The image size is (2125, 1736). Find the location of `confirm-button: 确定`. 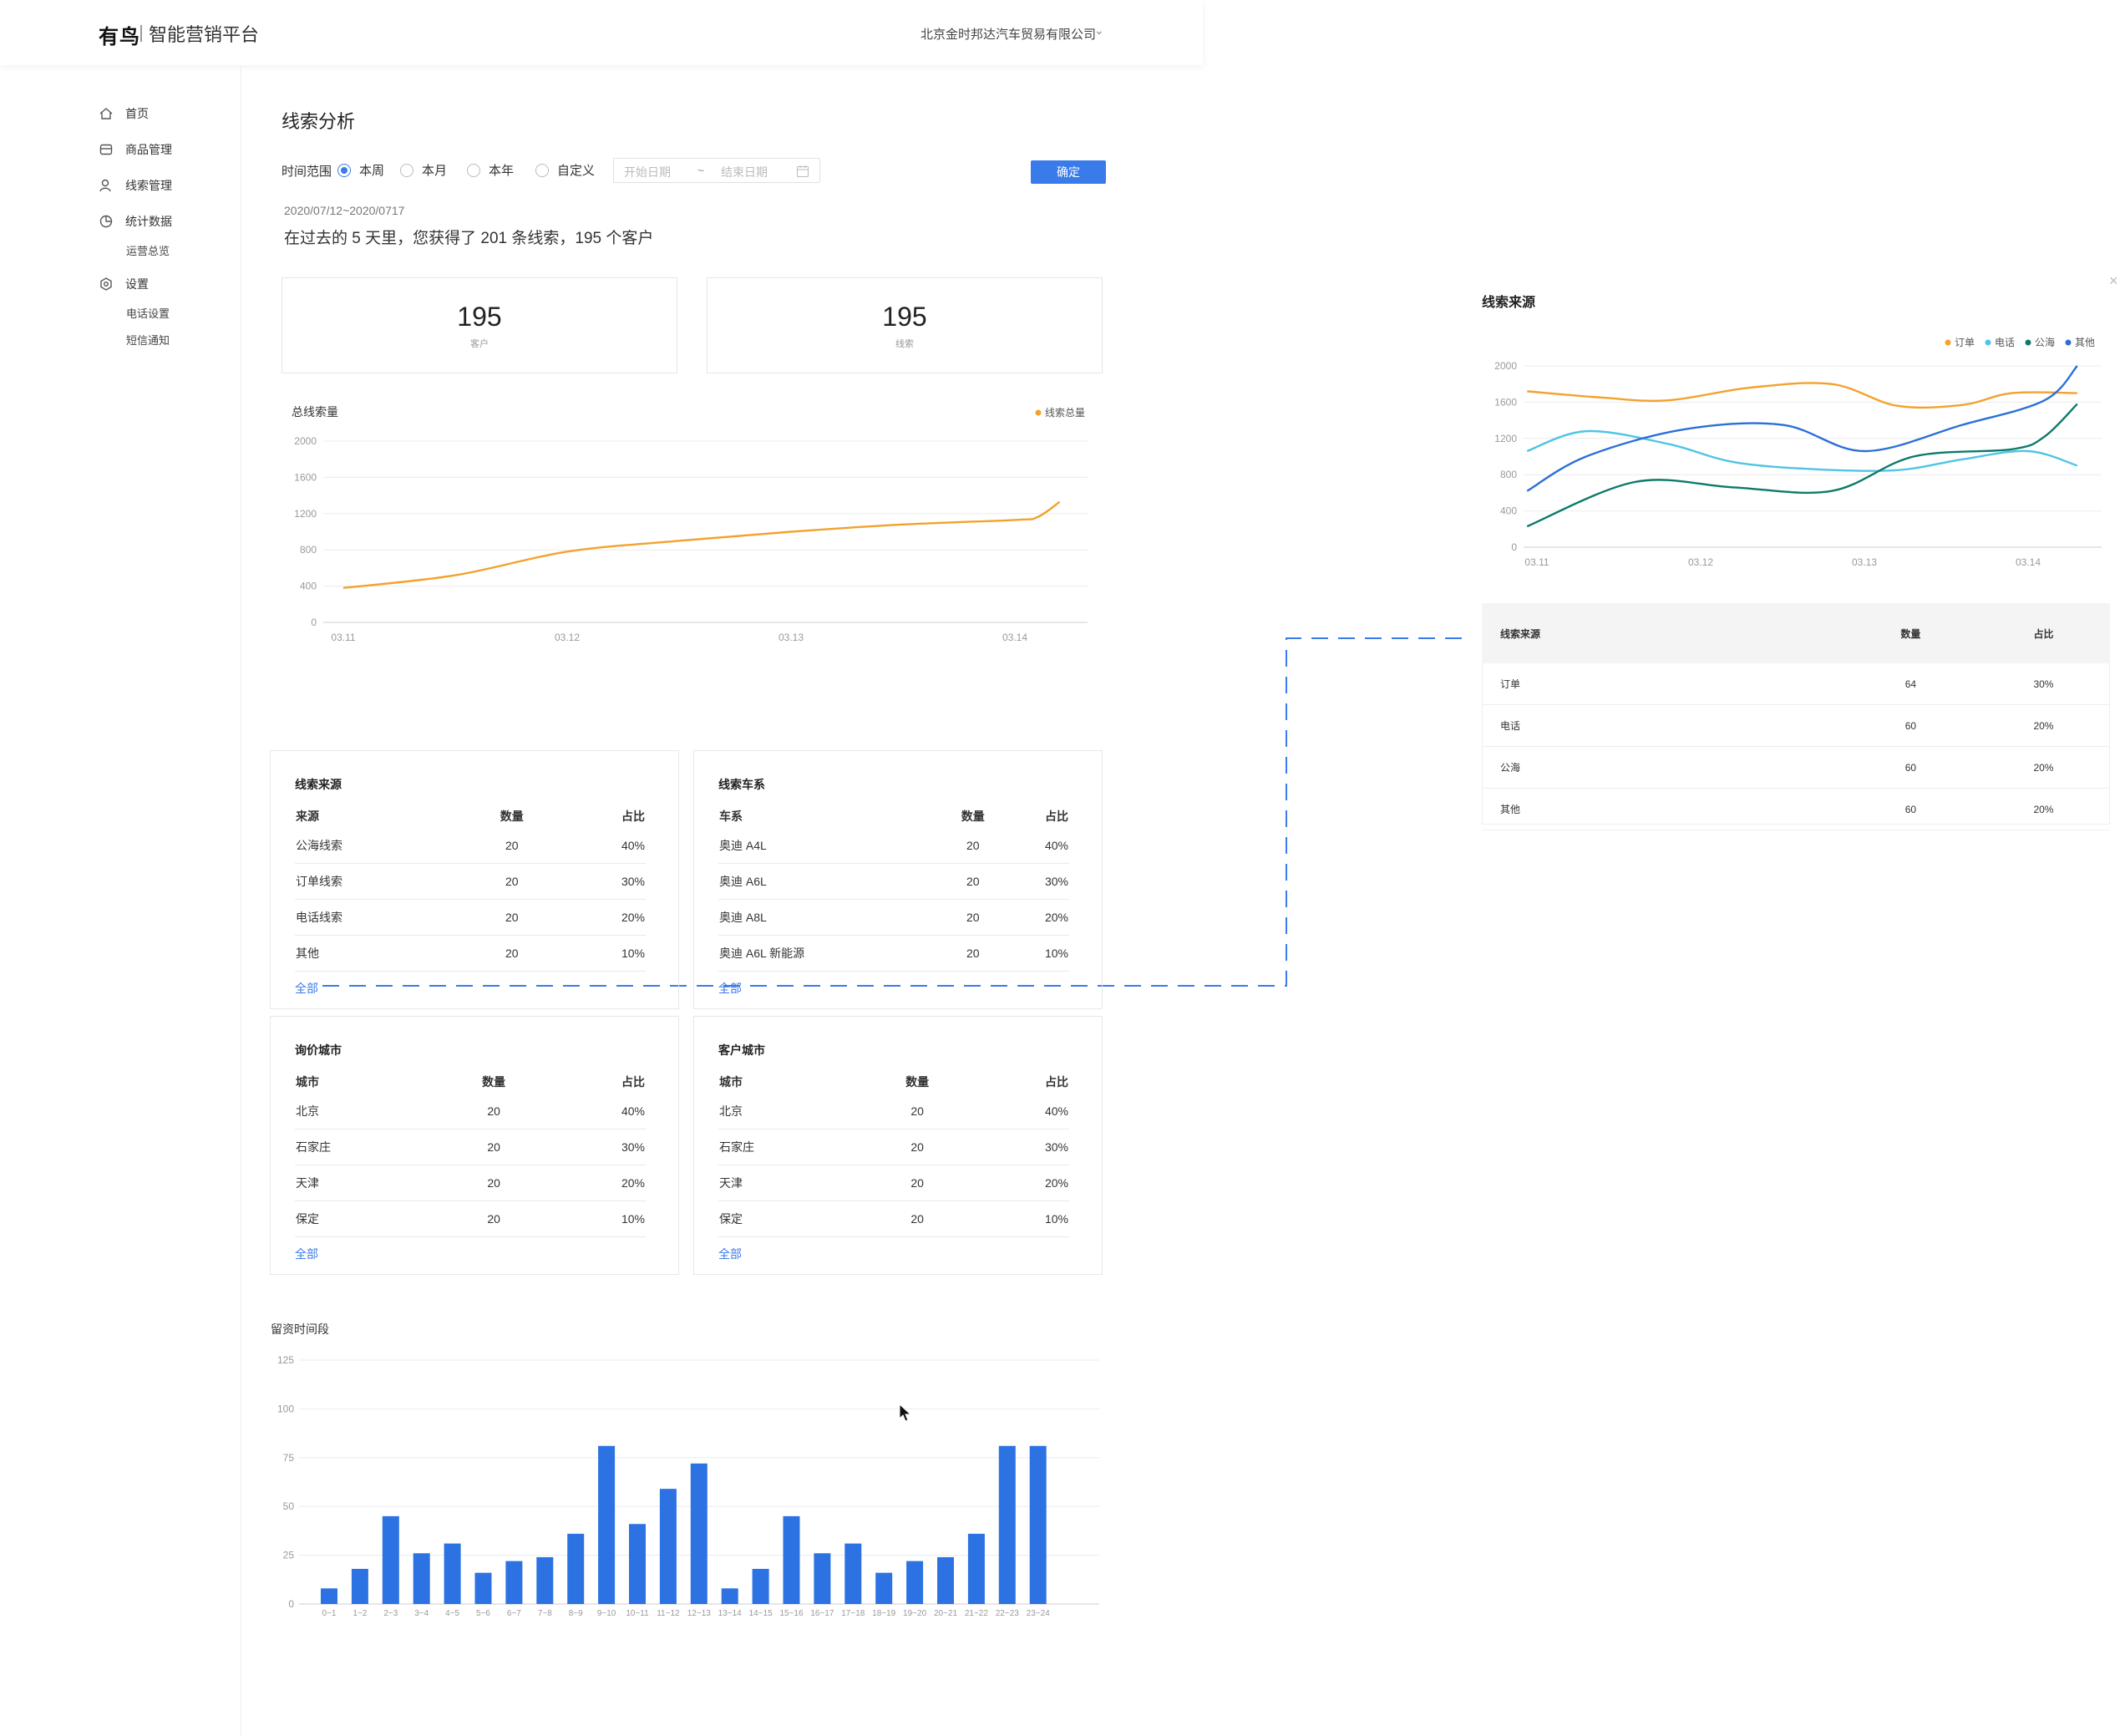

confirm-button: 确定 is located at coordinates (1068, 172).